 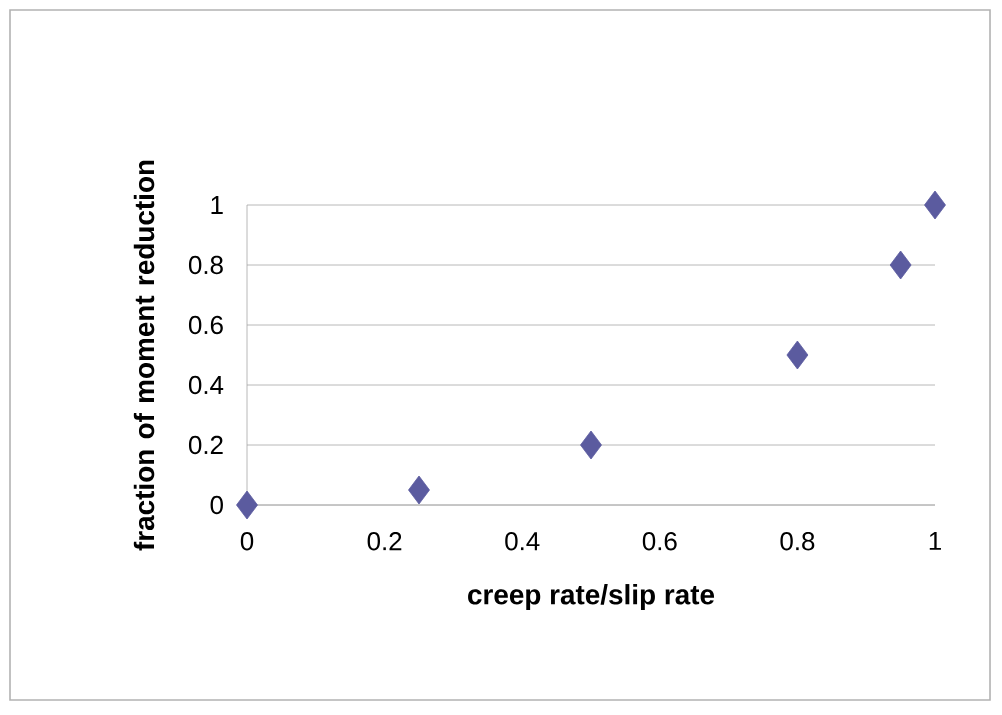 I want to click on y-tick-label: 0.6, so click(x=205, y=325).